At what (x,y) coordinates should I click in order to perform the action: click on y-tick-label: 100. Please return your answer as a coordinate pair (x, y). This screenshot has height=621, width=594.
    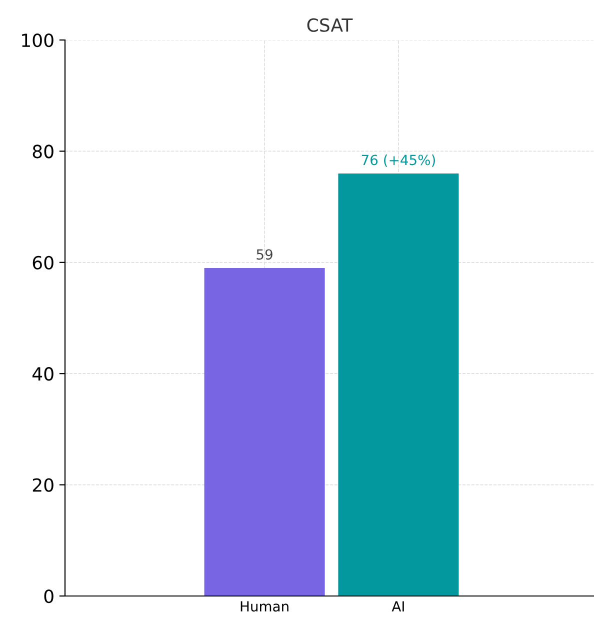
    Looking at the image, I should click on (38, 40).